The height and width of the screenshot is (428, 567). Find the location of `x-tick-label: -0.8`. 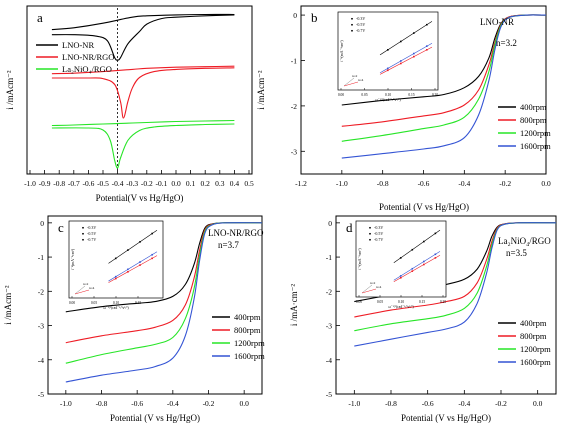

x-tick-label: -0.8 is located at coordinates (59, 183).